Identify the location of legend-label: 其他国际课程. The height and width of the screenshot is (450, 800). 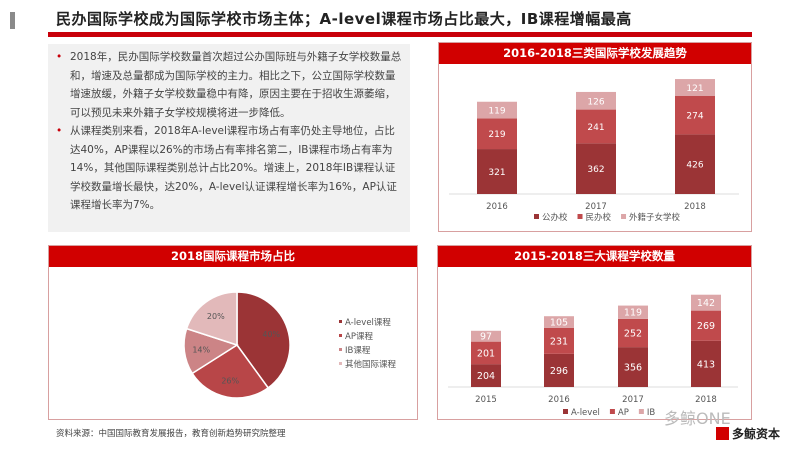
(371, 364).